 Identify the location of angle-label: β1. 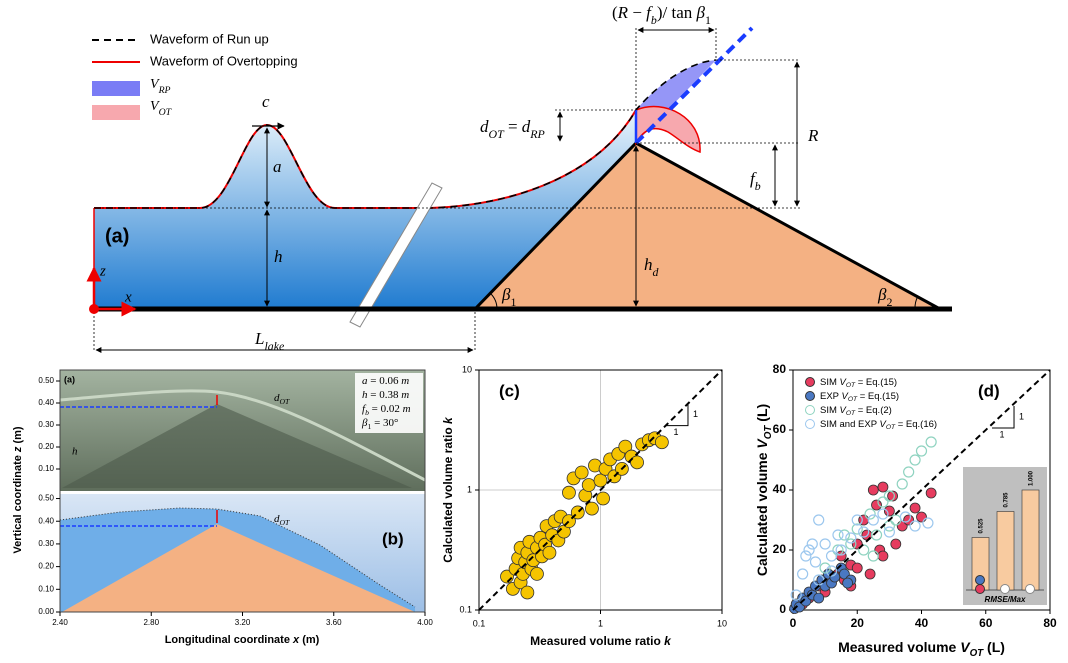
(508, 297).